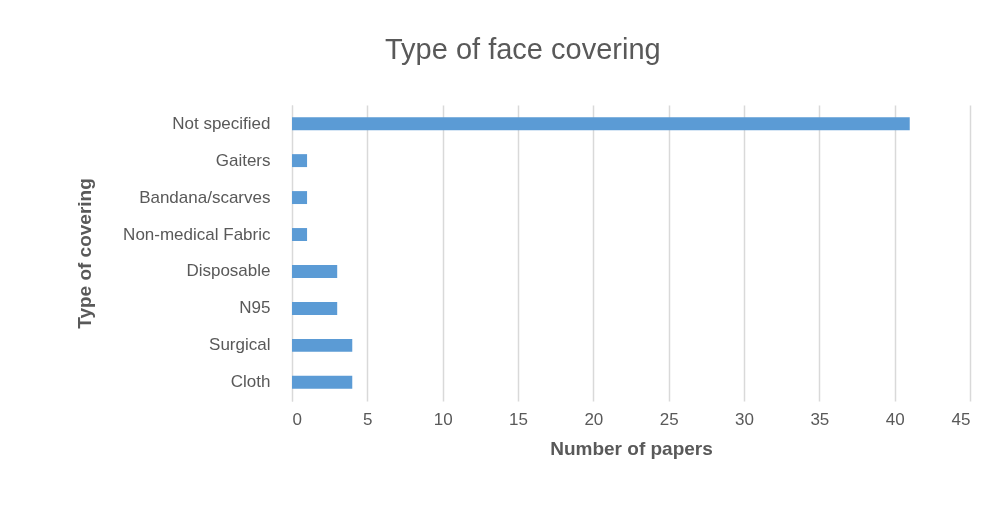  What do you see at coordinates (518, 419) in the screenshot?
I see `x-tick-label: 15` at bounding box center [518, 419].